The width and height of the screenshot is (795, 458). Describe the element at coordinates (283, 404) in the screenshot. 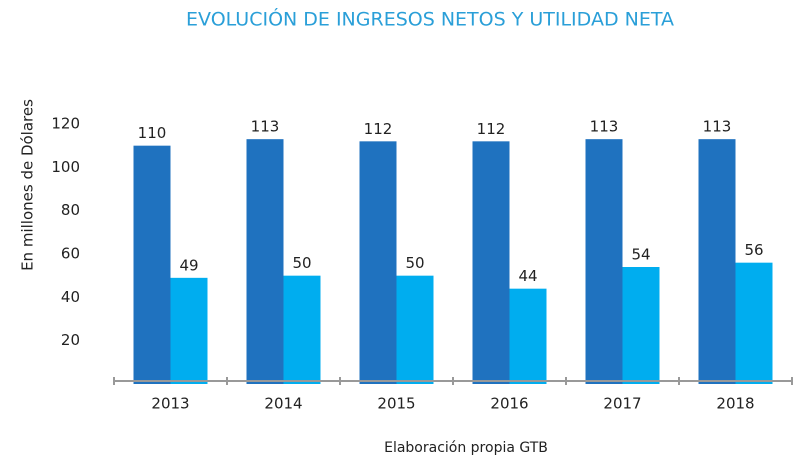

I see `x-tick-label: 2014` at that location.